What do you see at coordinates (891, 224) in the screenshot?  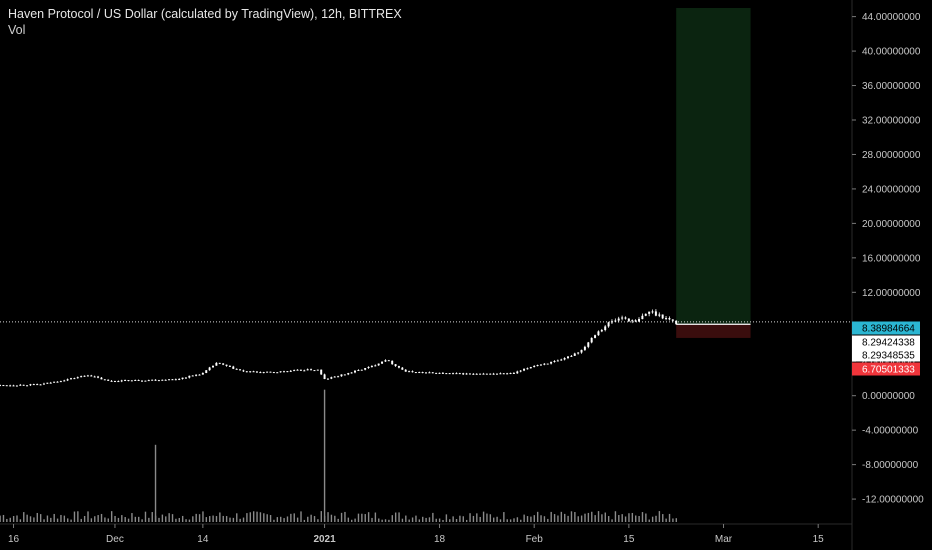 I see `y-tick-label: 20.00000000` at bounding box center [891, 224].